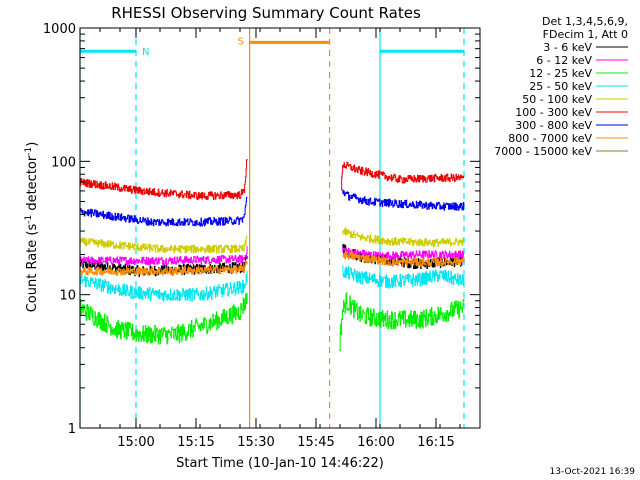  I want to click on y-tick-label: 10, so click(67, 296).